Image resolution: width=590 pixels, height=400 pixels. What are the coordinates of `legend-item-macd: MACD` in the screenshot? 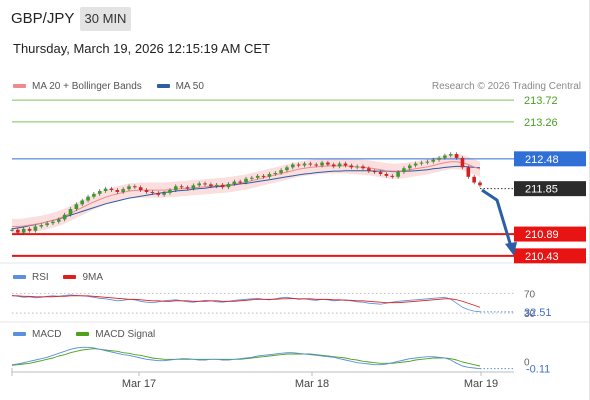 It's located at (37, 334).